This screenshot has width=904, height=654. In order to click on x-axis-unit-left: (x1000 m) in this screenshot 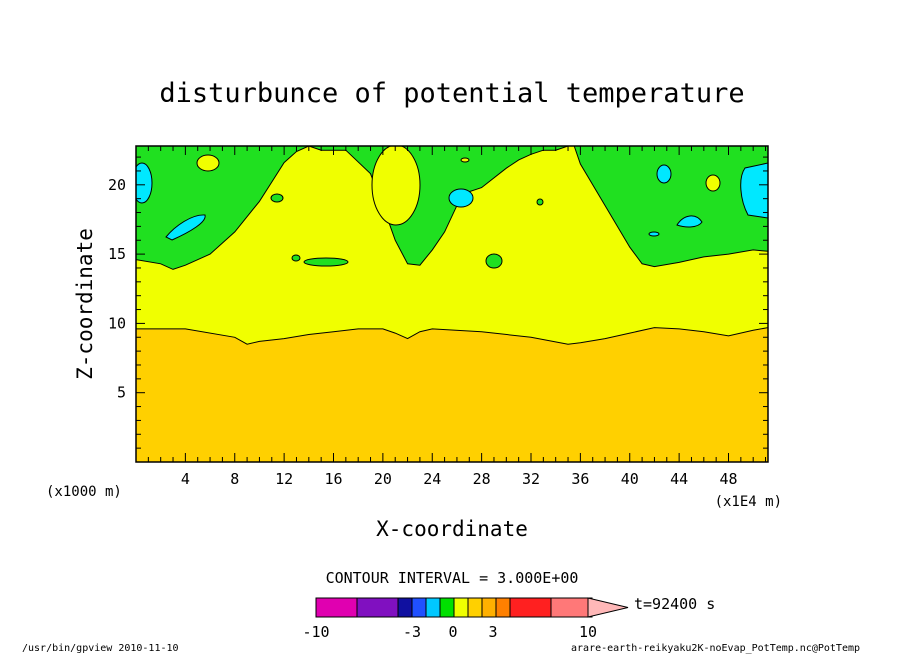, I will do `click(84, 492)`.